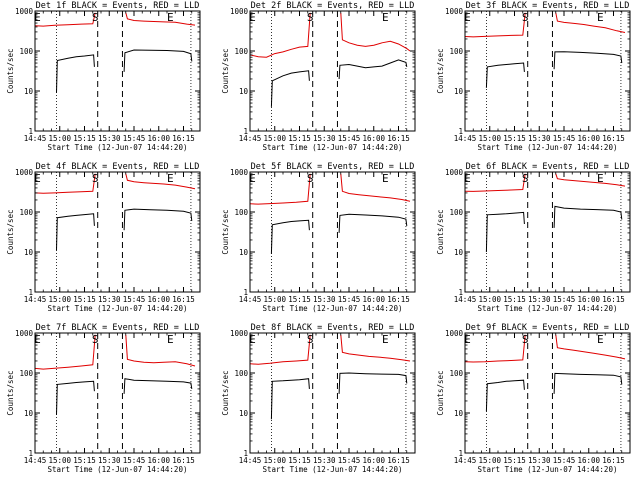  I want to click on panel-title: Det 8f BLACK = Events, RED = LLD, so click(333, 328).